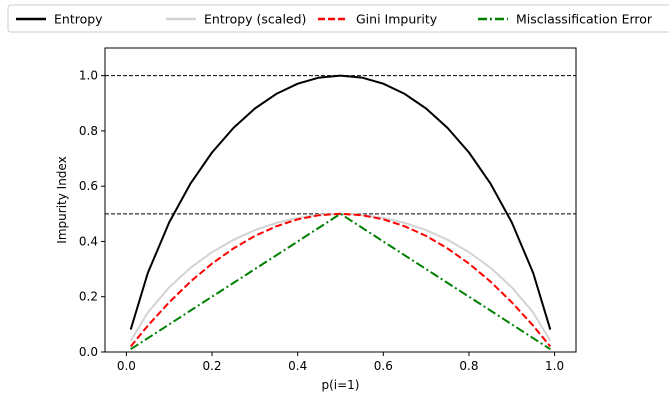 This screenshot has width=669, height=396. What do you see at coordinates (554, 366) in the screenshot?
I see `x-tick-label-5: 1.0` at bounding box center [554, 366].